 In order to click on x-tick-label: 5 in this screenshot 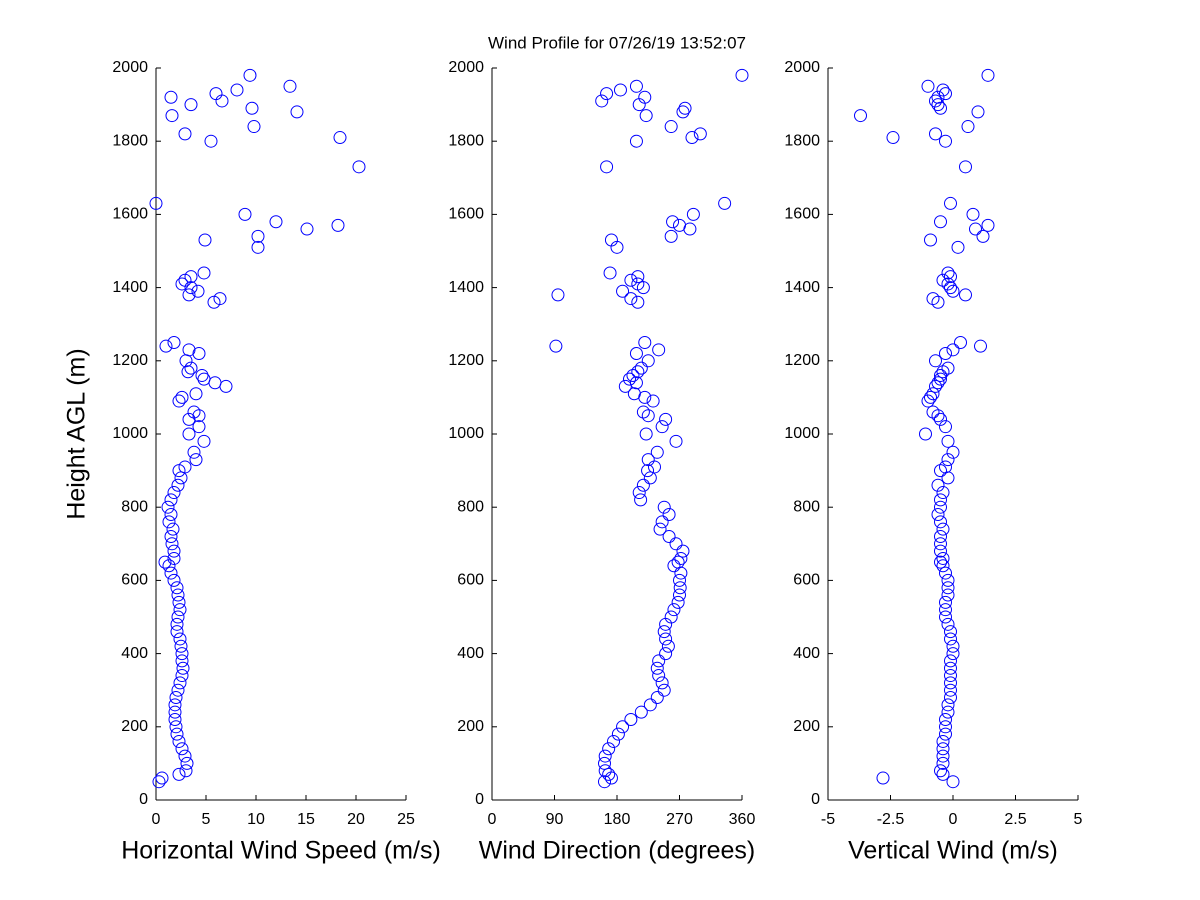, I will do `click(206, 819)`.